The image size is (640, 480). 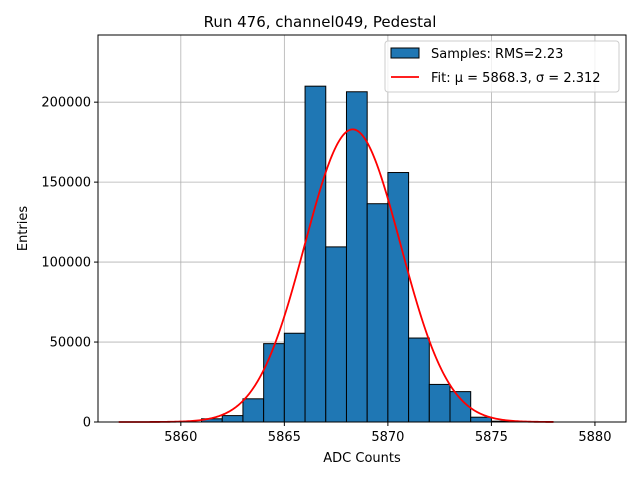 What do you see at coordinates (497, 54) in the screenshot?
I see `legend-label-histogram: Samples: RMS=2.23` at bounding box center [497, 54].